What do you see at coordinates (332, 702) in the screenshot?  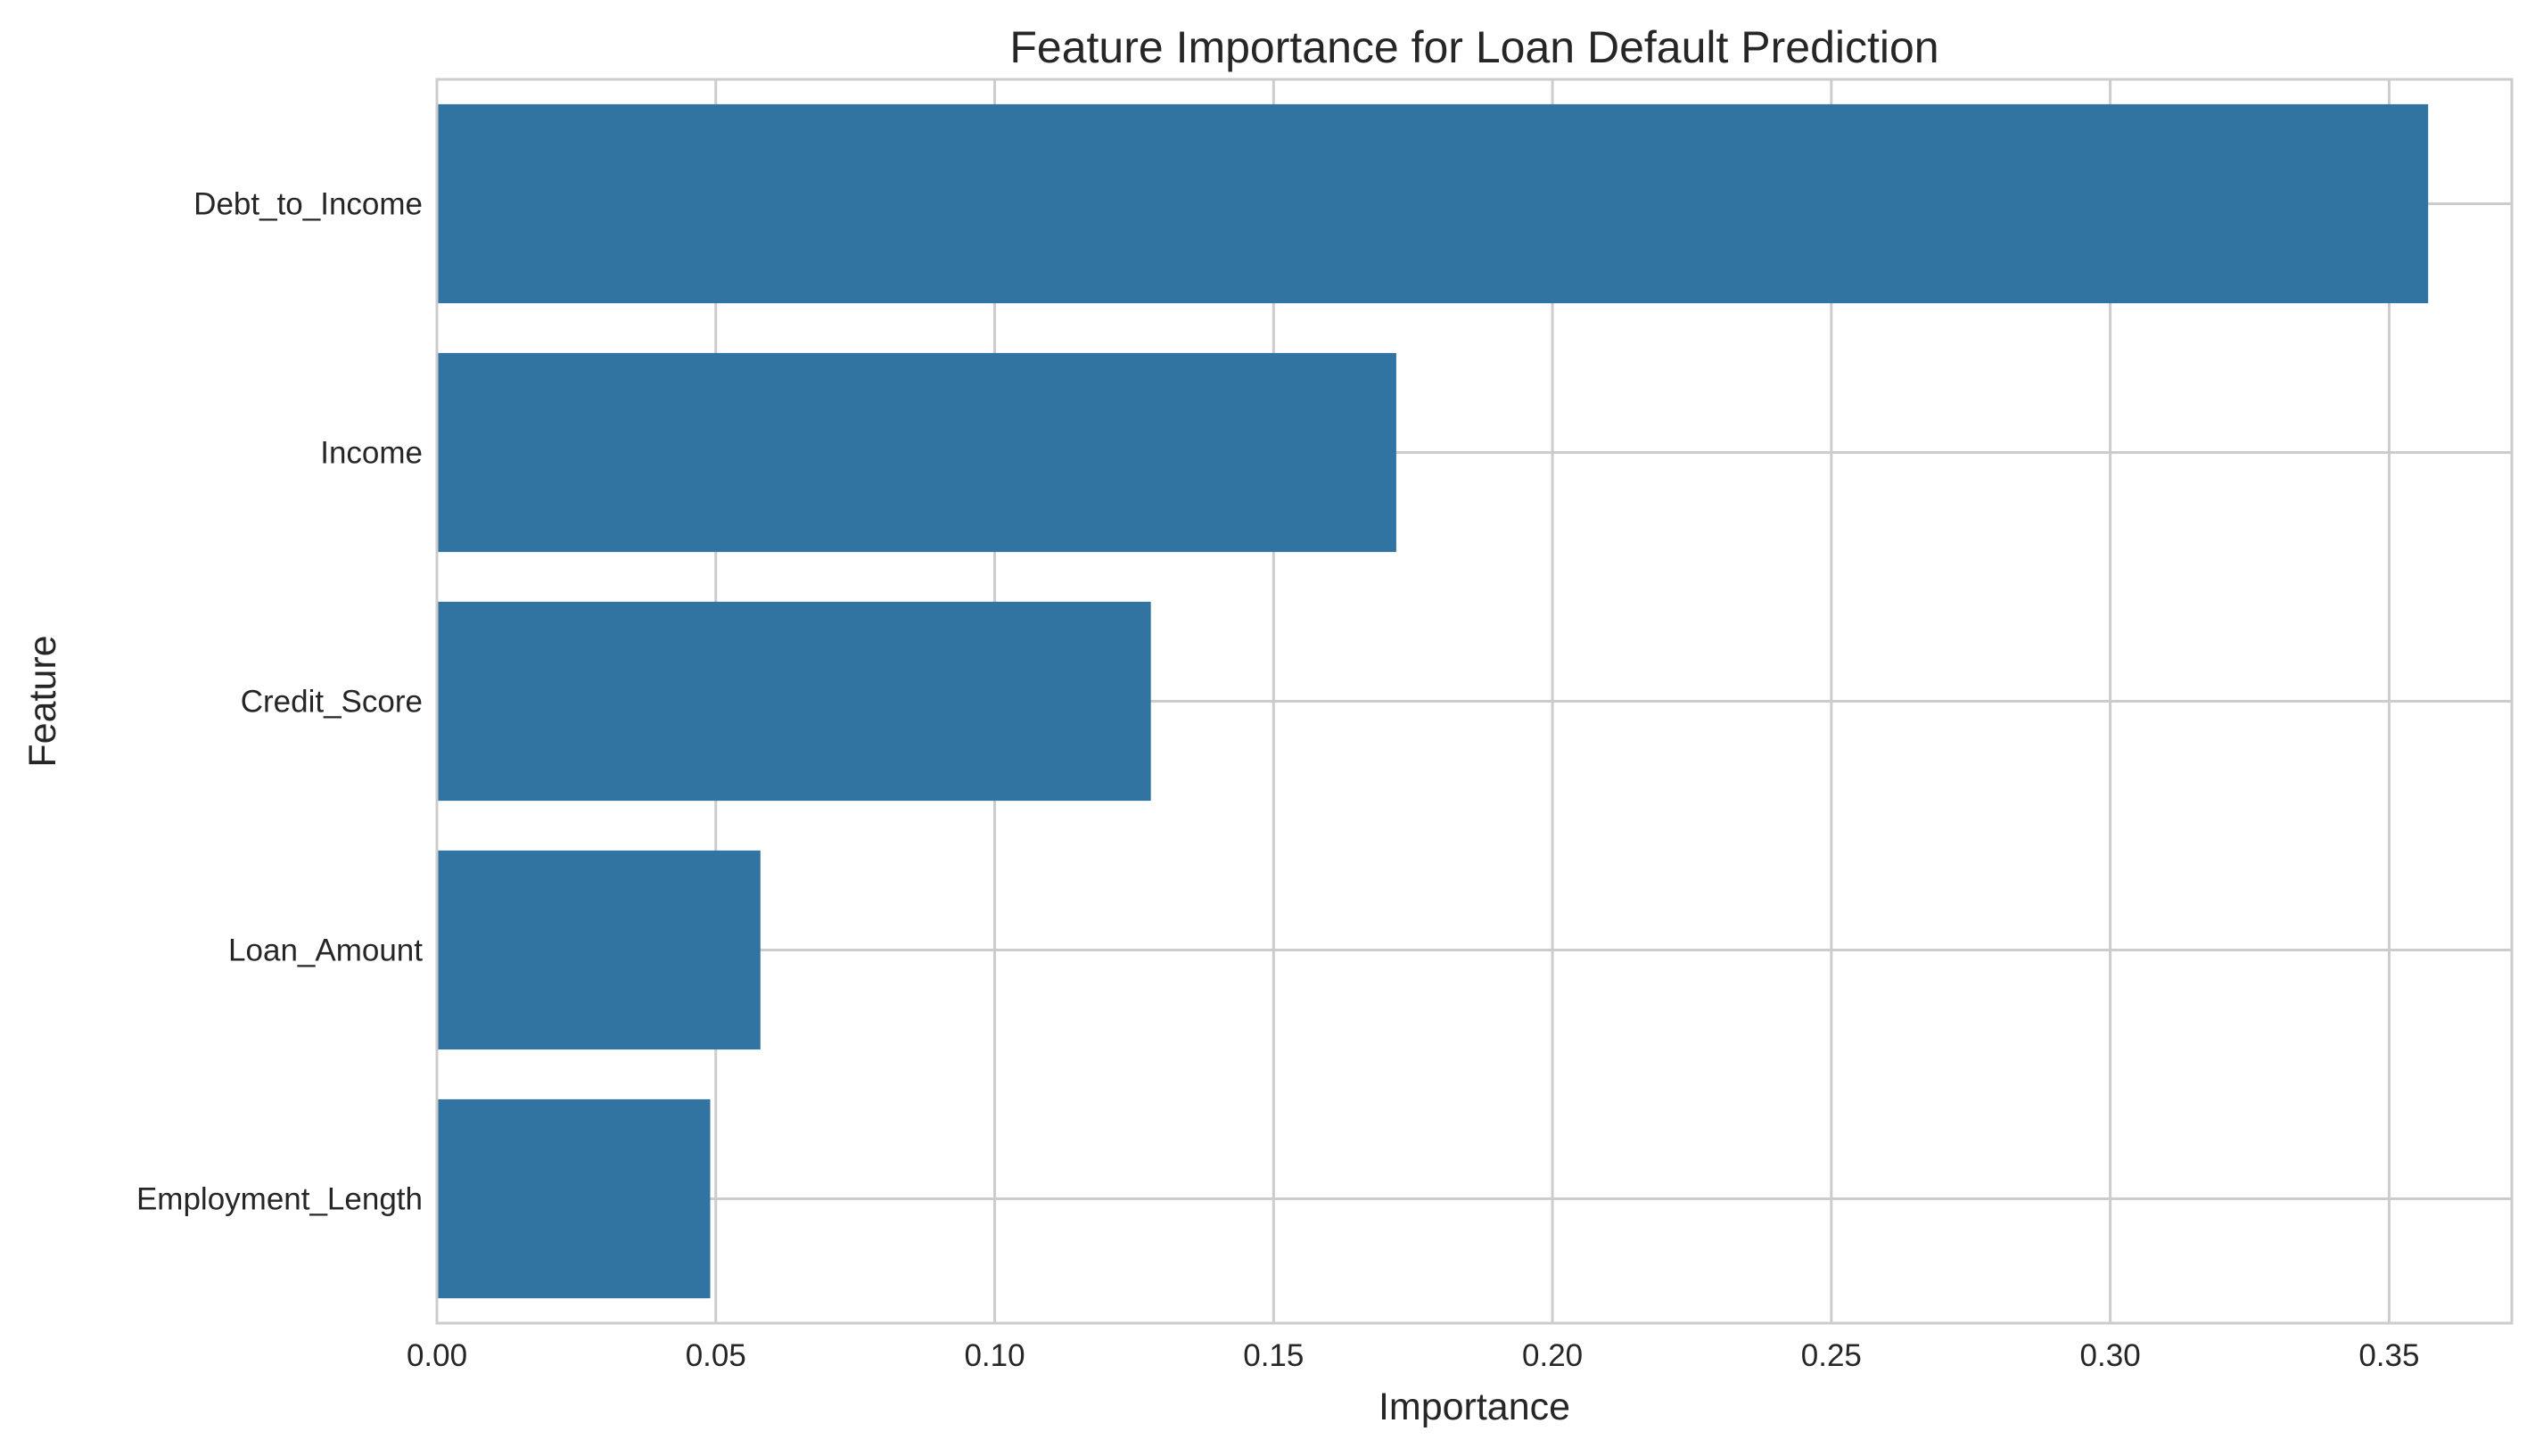 I see `y-tick-label: Credit_Score` at bounding box center [332, 702].